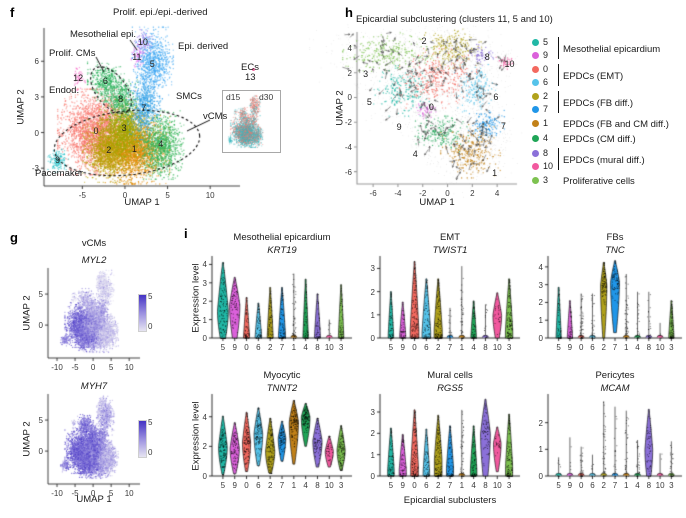  I want to click on h-cluster-4-label: 4, so click(415, 154).